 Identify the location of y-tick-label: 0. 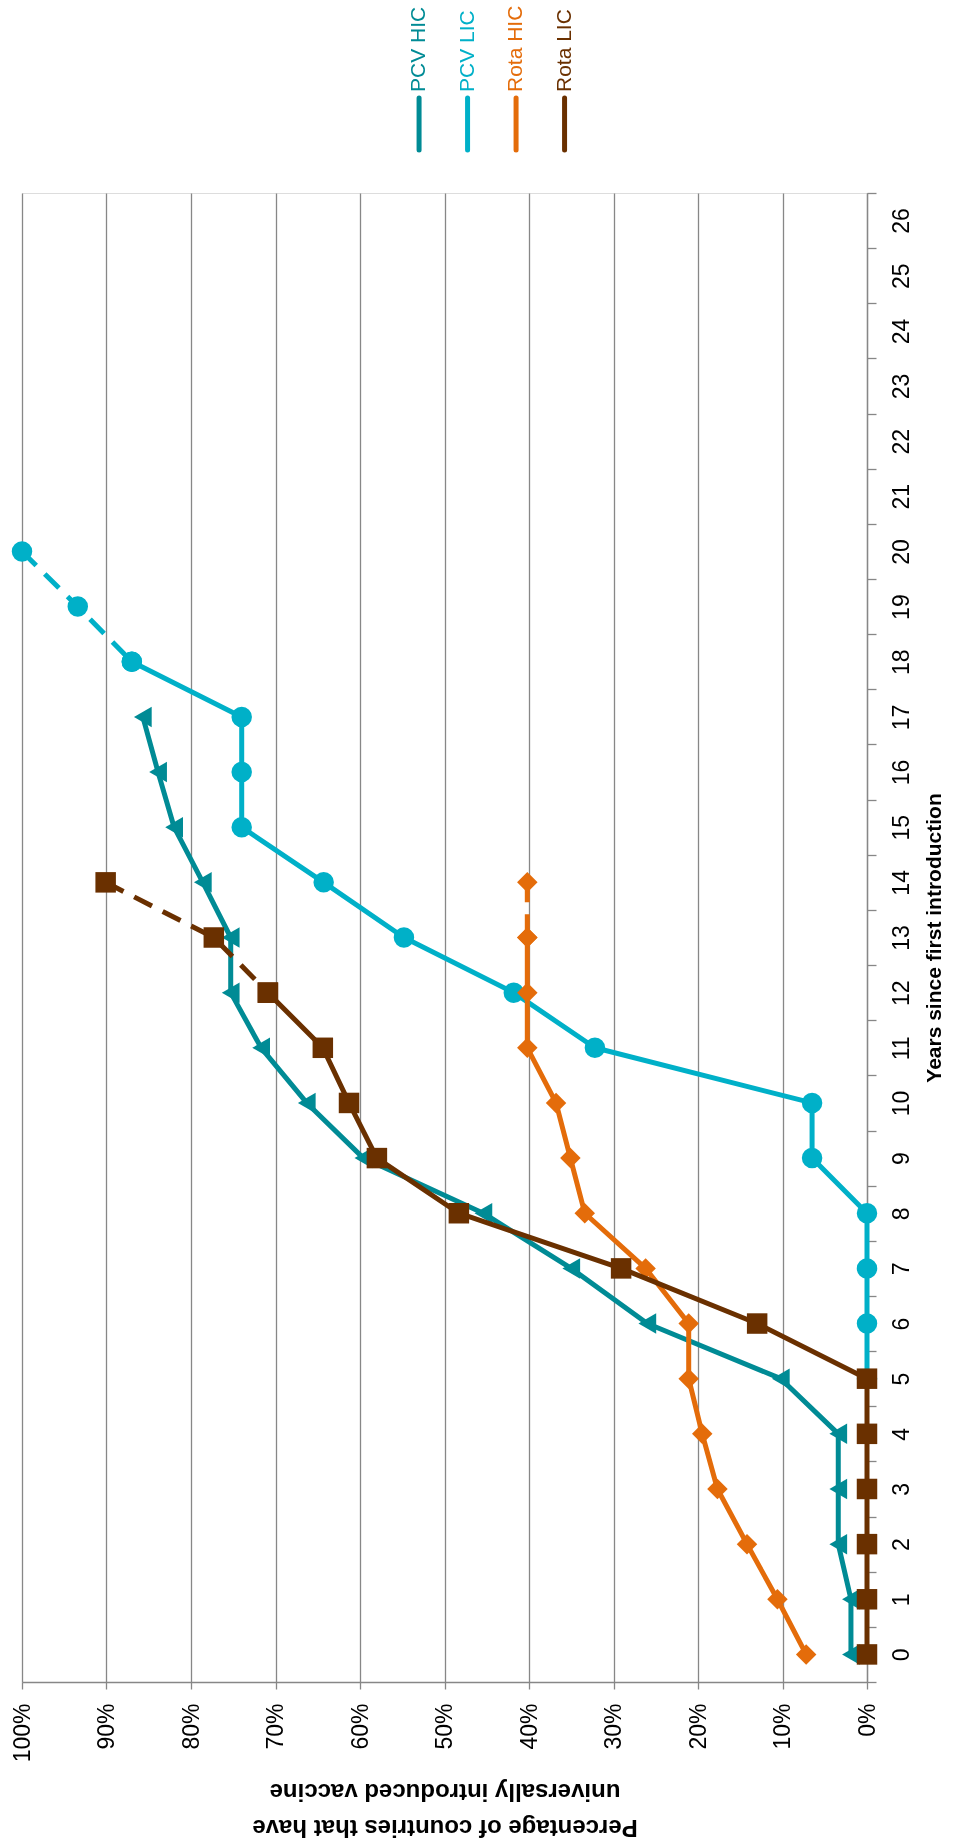
(900, 1655).